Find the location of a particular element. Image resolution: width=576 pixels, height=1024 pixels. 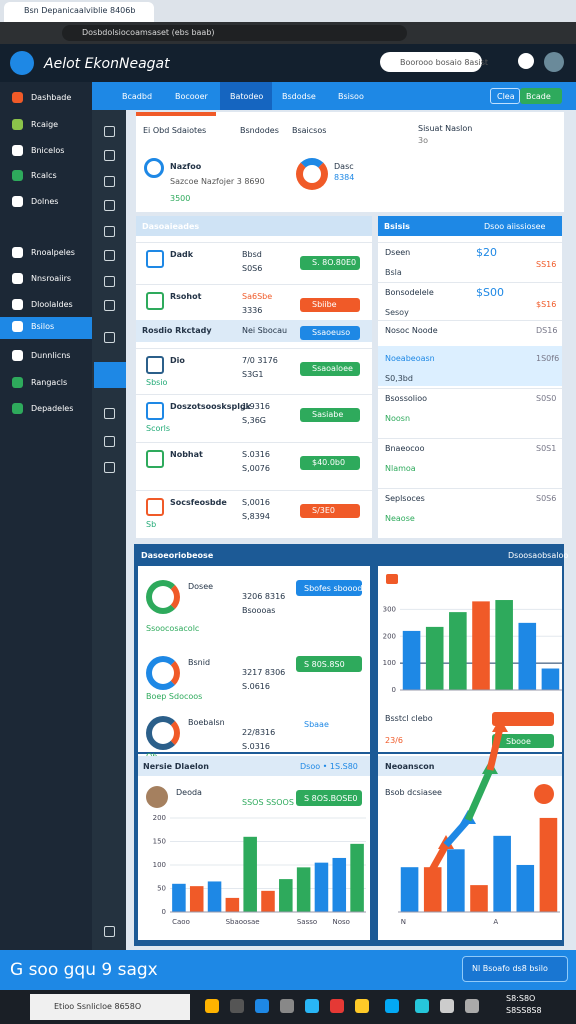

sidebar-item-active is located at coordinates (46, 328).